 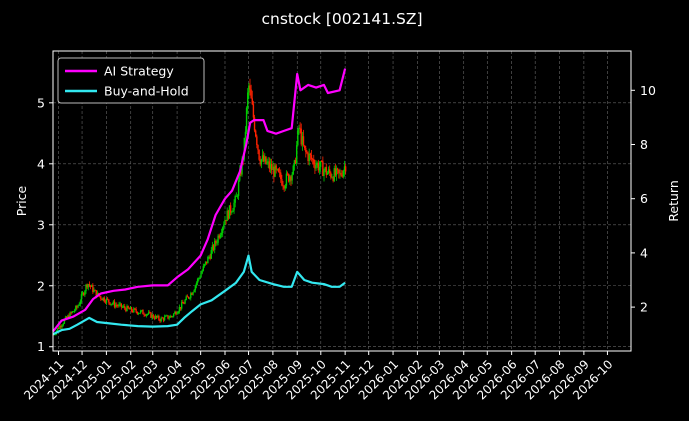 I want to click on y-axis-right-label: Return, so click(x=673, y=200).